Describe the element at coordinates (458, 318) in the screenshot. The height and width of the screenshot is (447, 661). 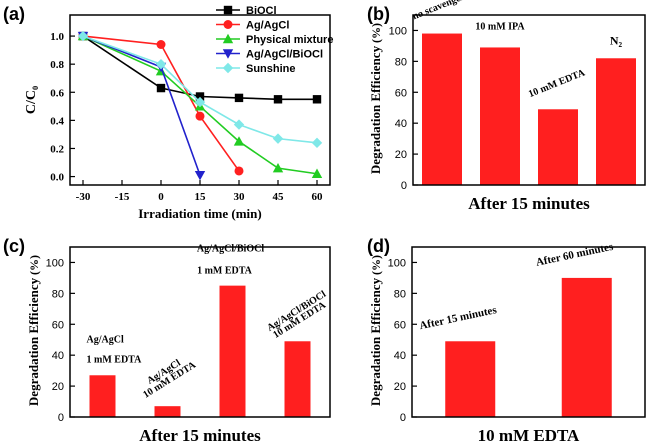
I see `bar-label: After 15 minutes` at that location.